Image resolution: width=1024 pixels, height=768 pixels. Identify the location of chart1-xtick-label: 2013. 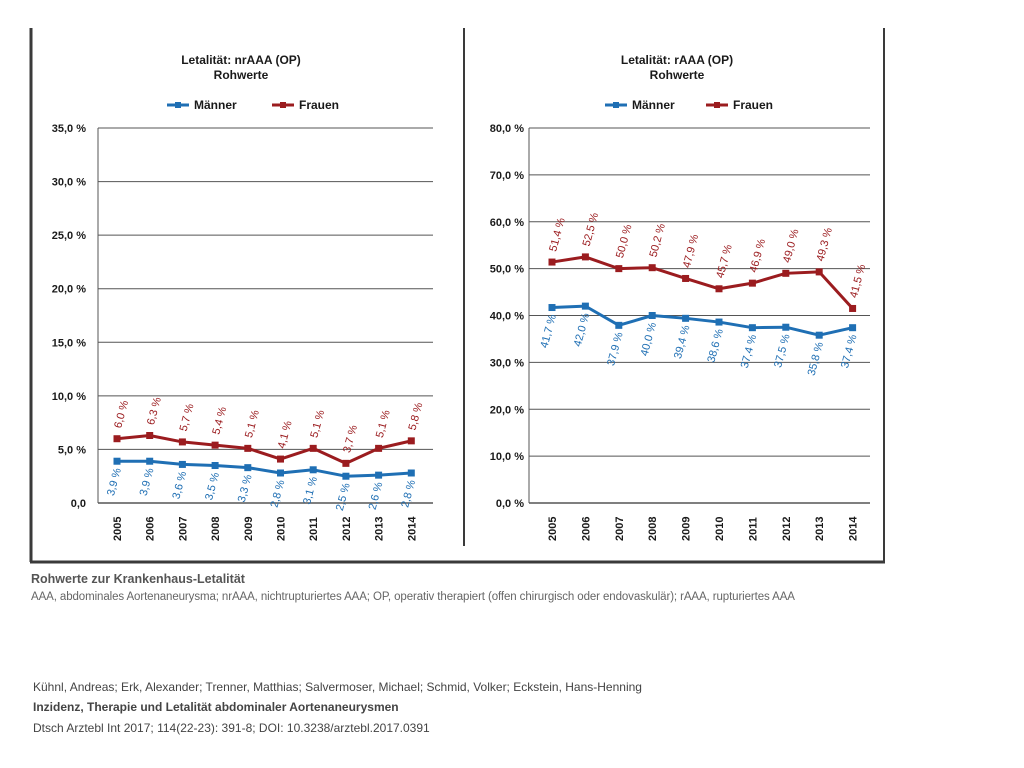
(380, 529).